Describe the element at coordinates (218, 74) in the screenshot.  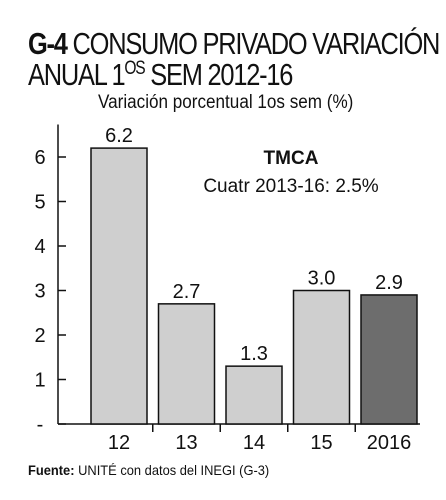
I see `chart-title-line2-post: SEM 2012-16` at that location.